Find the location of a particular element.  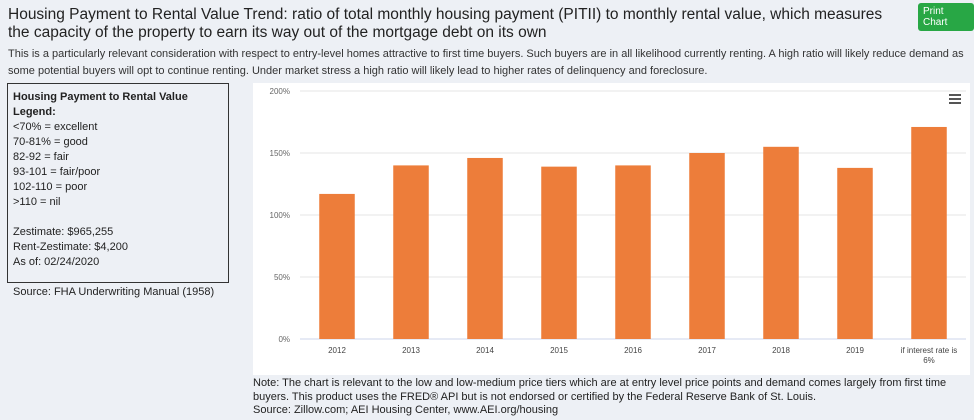

legend-item: >110 = nil is located at coordinates (37, 202).